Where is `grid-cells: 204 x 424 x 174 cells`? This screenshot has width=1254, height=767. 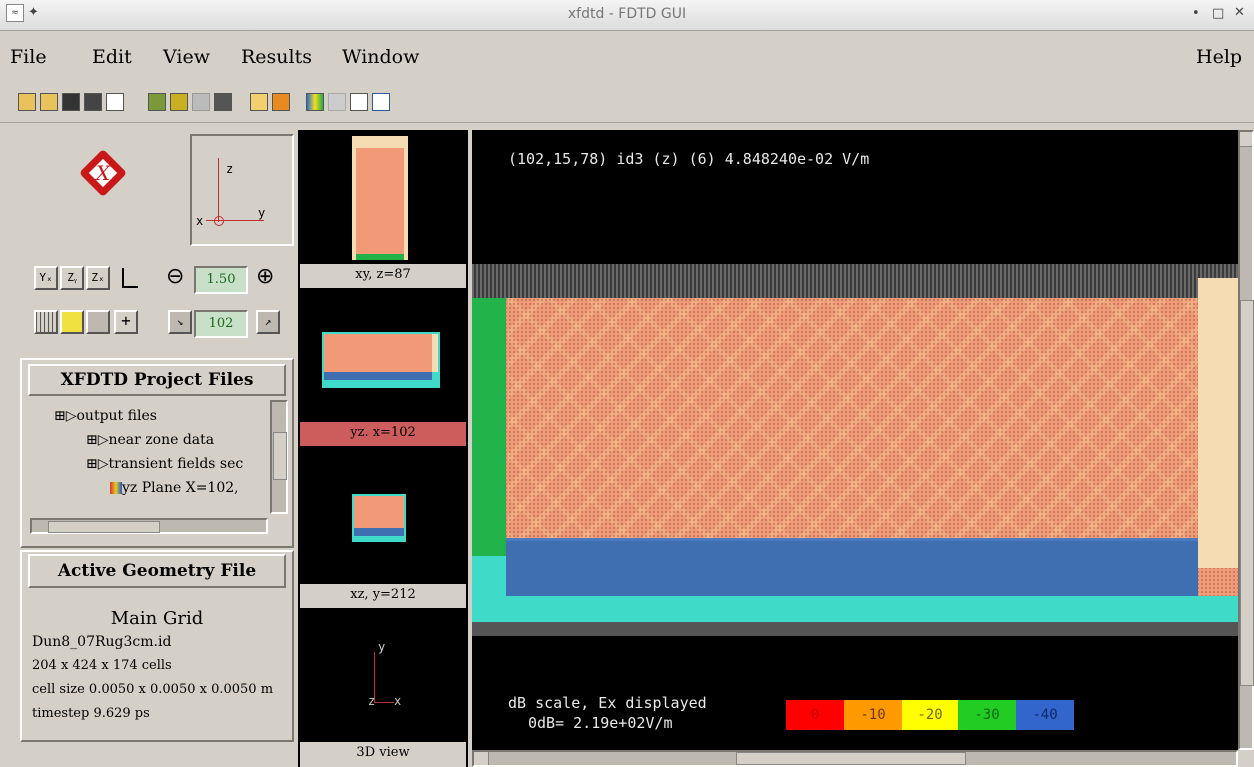 grid-cells: 204 x 424 x 174 cells is located at coordinates (102, 665).